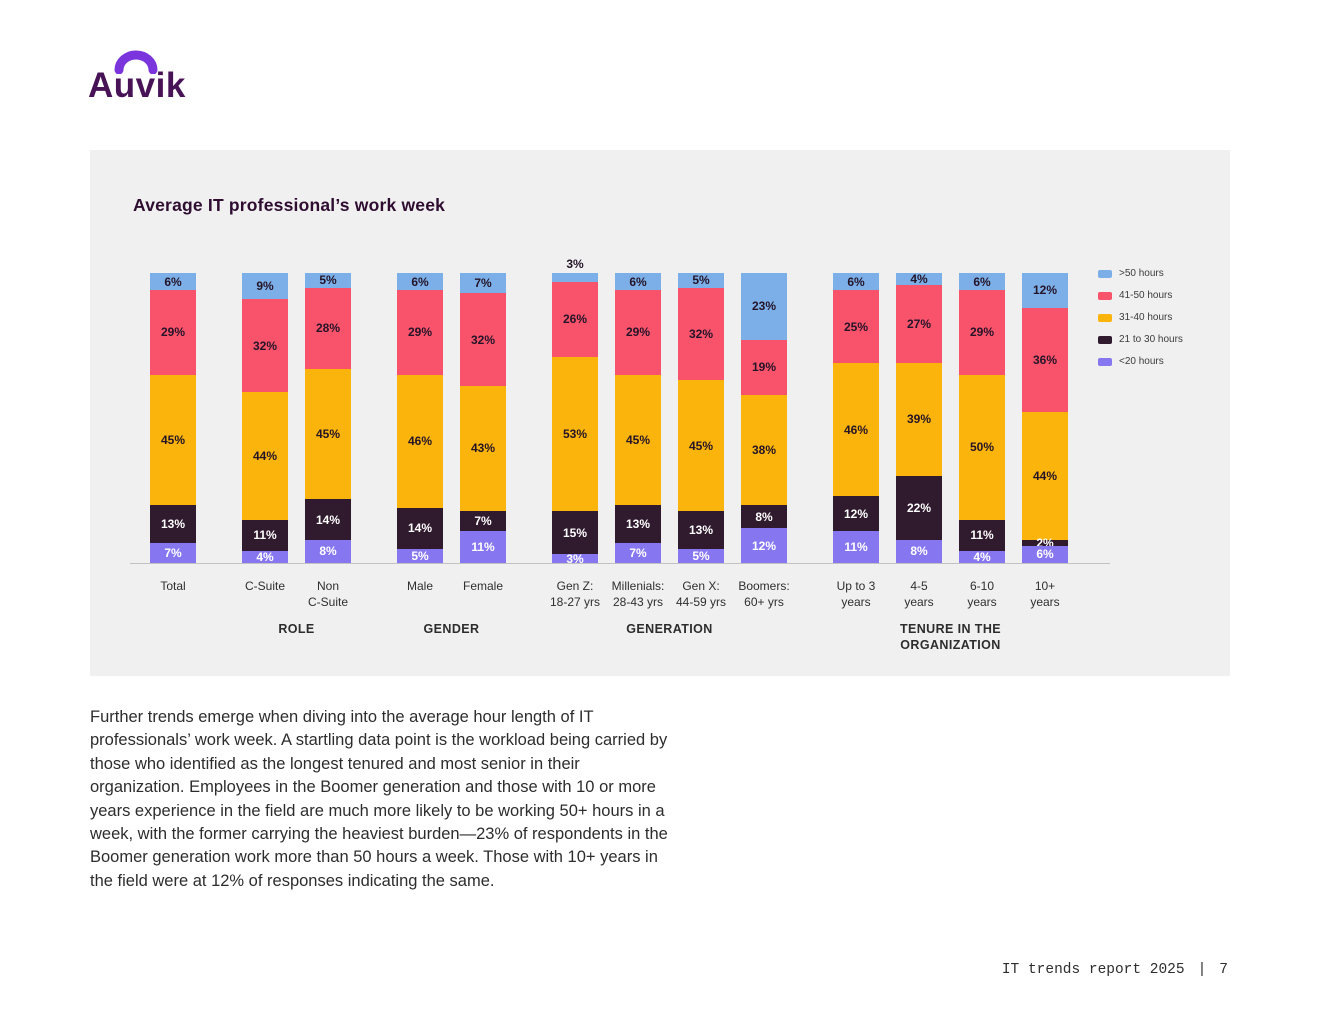  I want to click on bar-column: 9% 32% 44% 11% 4% C-Suite, so click(265, 433).